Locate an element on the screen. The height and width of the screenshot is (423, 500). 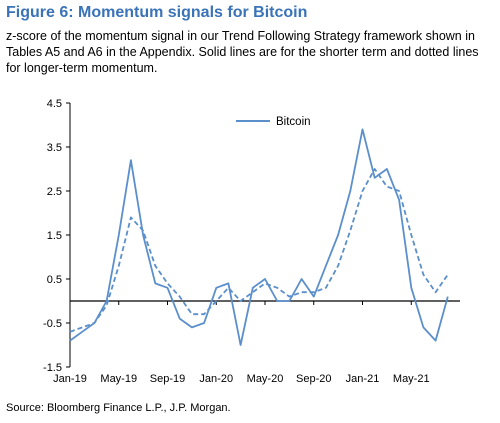
x-tick-label: Sep-20 is located at coordinates (313, 379).